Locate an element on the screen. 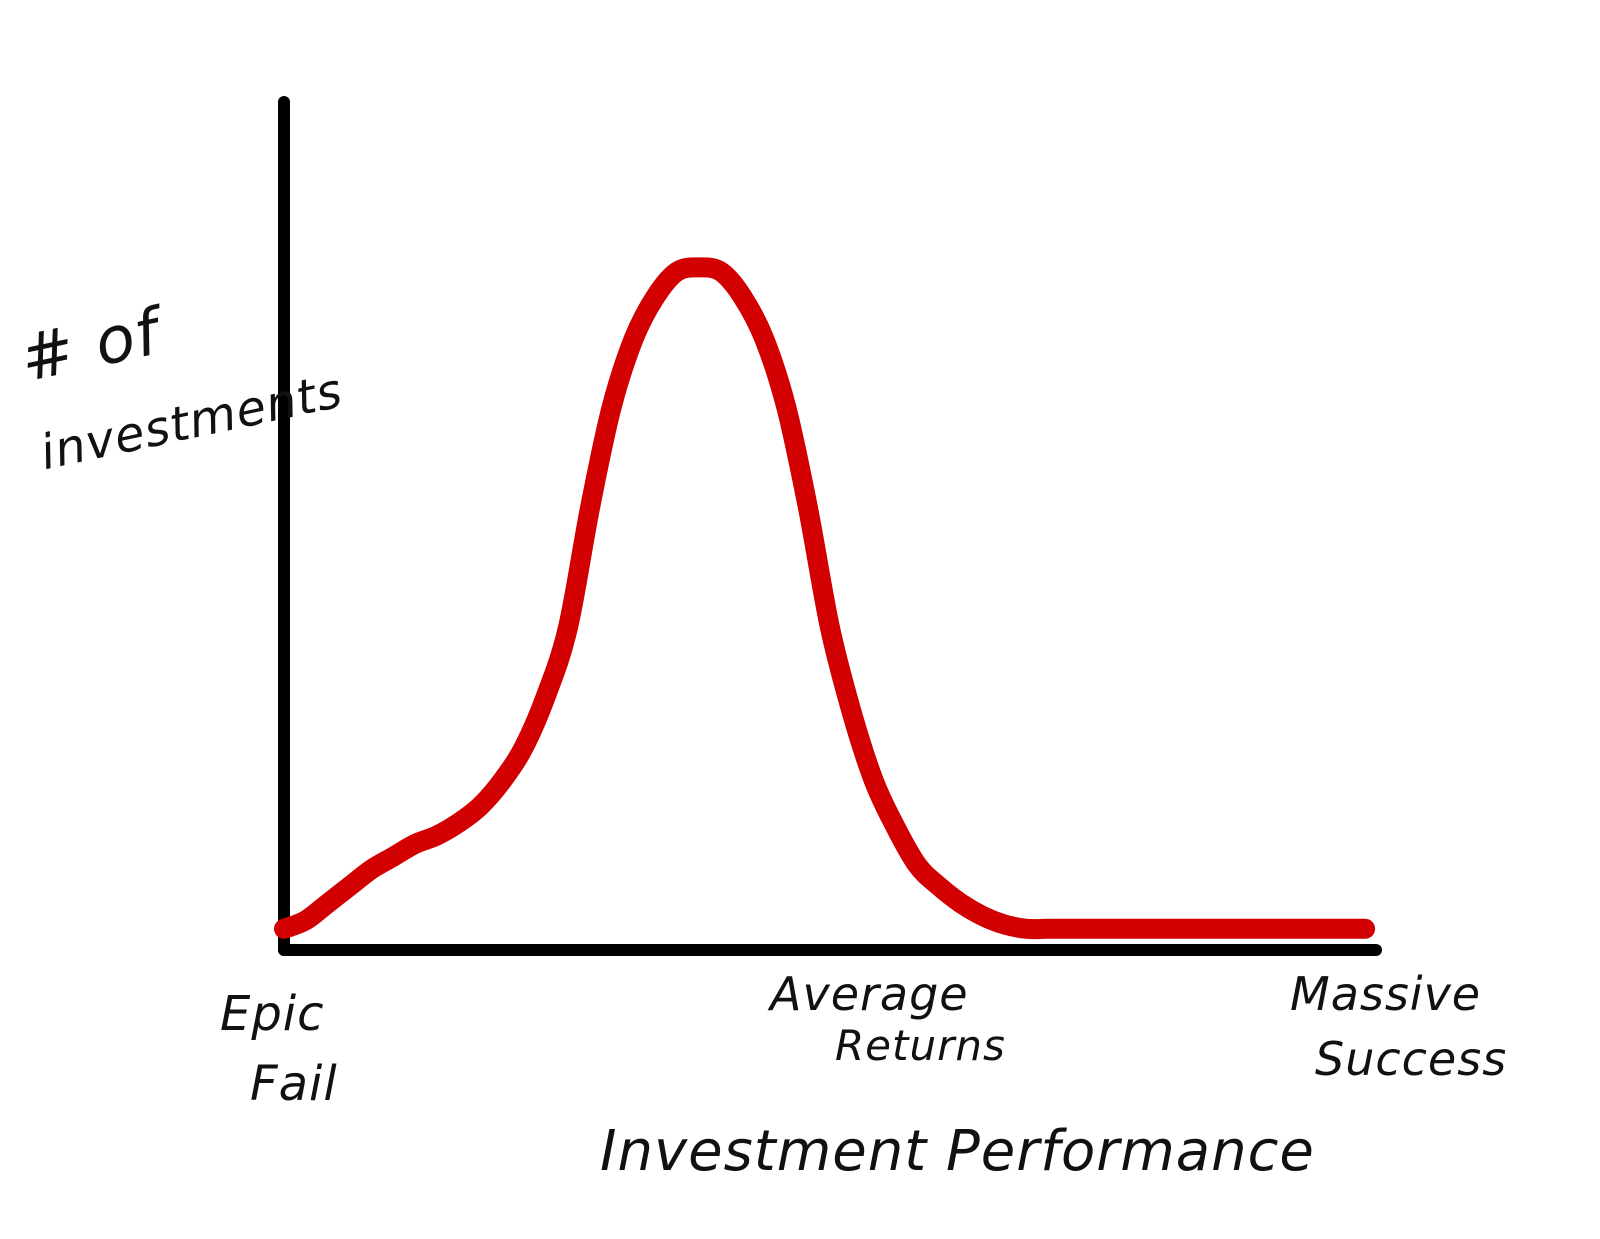 This screenshot has height=1239, width=1600. x-tick-label-epic-line2: Fail is located at coordinates (294, 1084).